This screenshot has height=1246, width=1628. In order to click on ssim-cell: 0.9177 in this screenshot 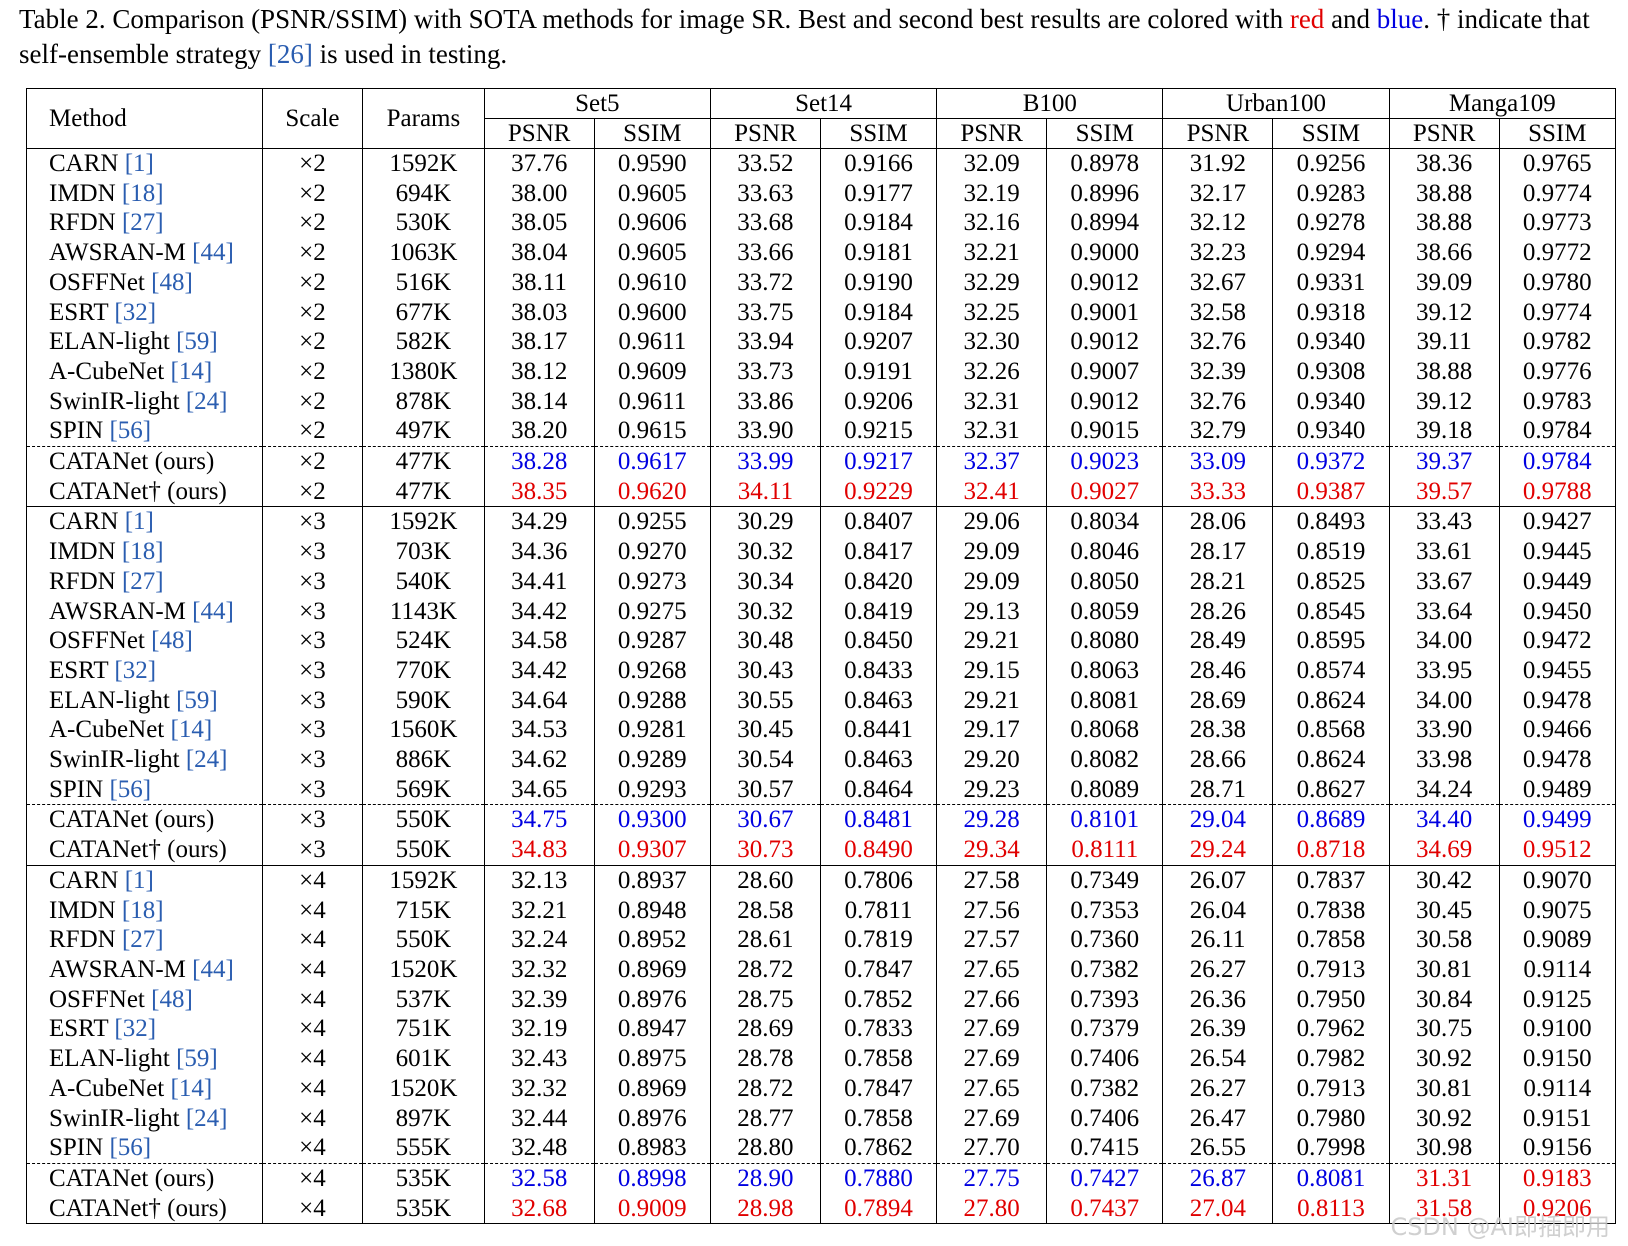, I will do `click(878, 193)`.